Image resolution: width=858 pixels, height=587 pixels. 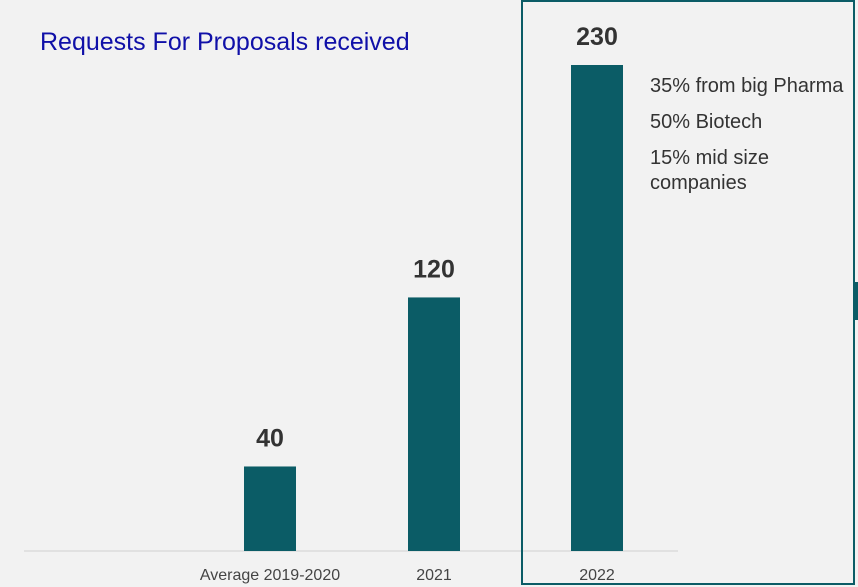 I want to click on x-tick-label-1: 2021, so click(x=434, y=575).